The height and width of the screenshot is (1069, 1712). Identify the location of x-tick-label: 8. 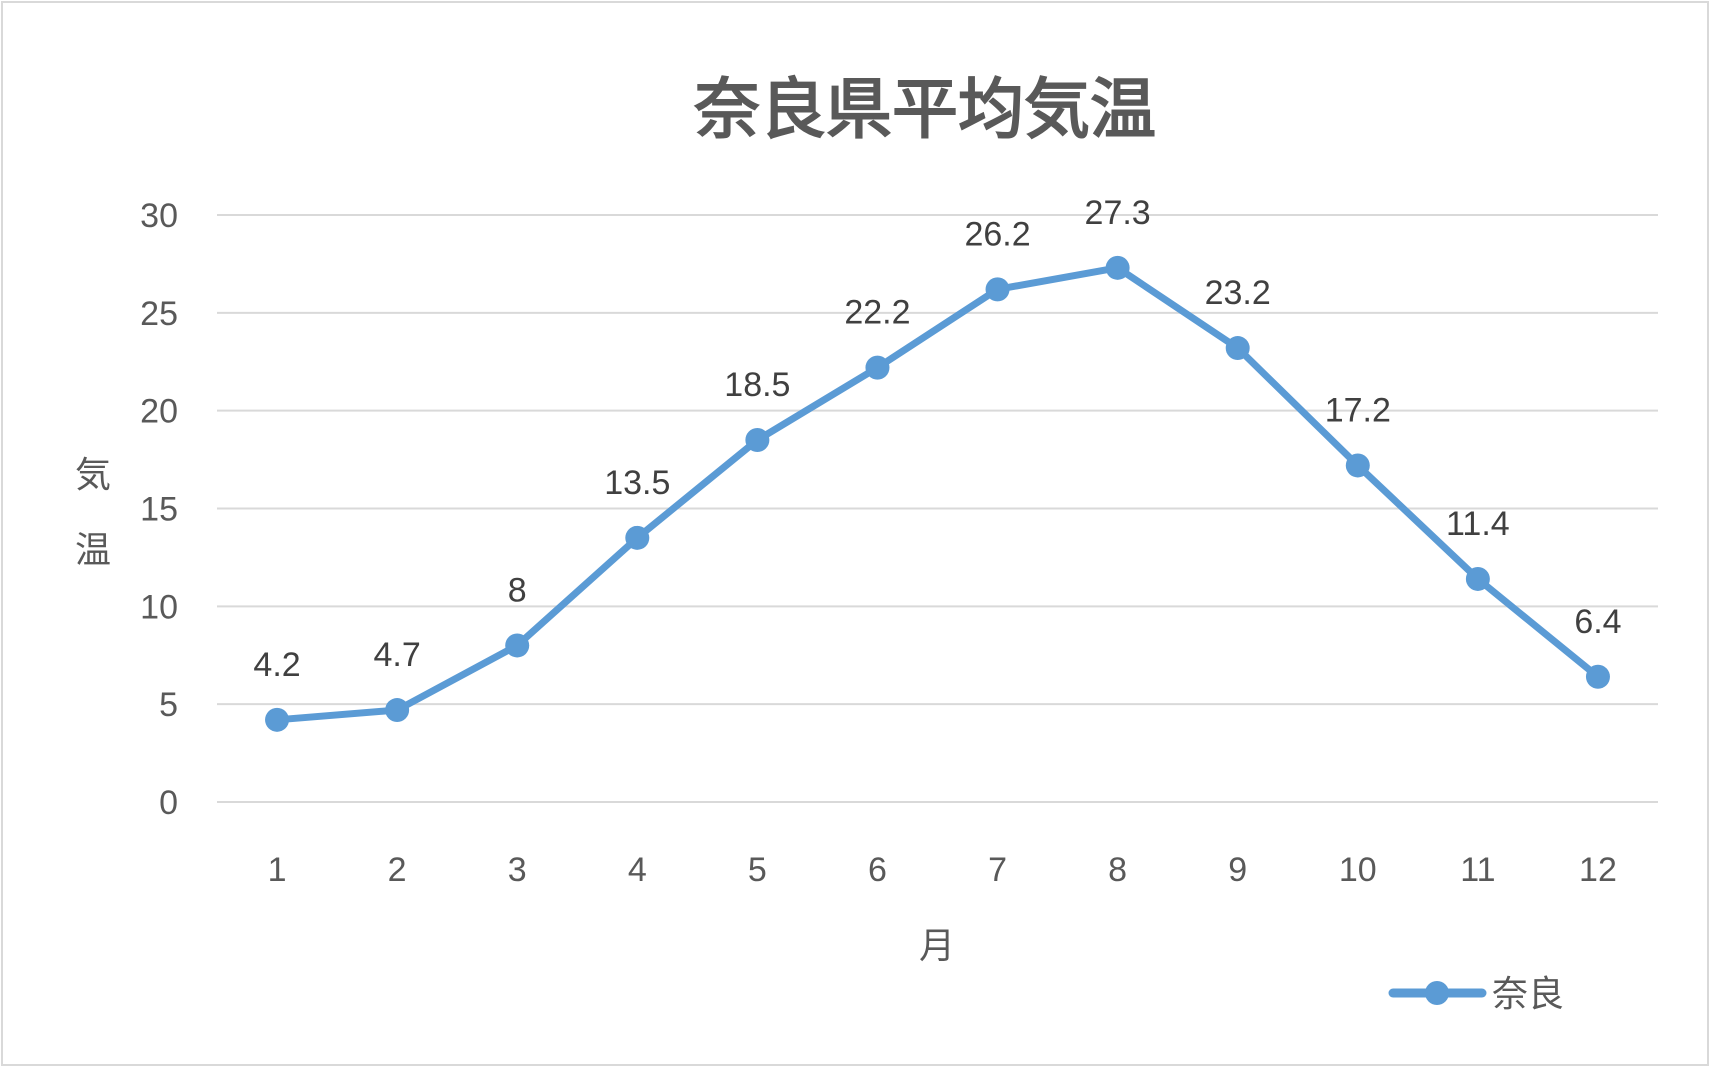
(1117, 870).